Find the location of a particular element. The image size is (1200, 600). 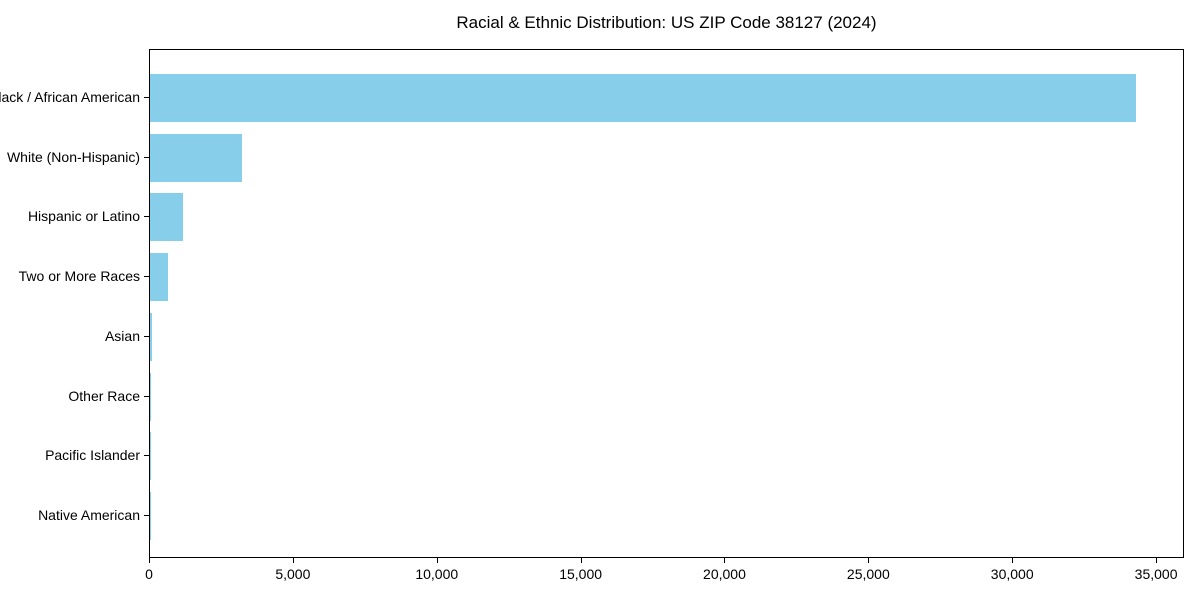

x-tick-label: 25,000 is located at coordinates (868, 574).